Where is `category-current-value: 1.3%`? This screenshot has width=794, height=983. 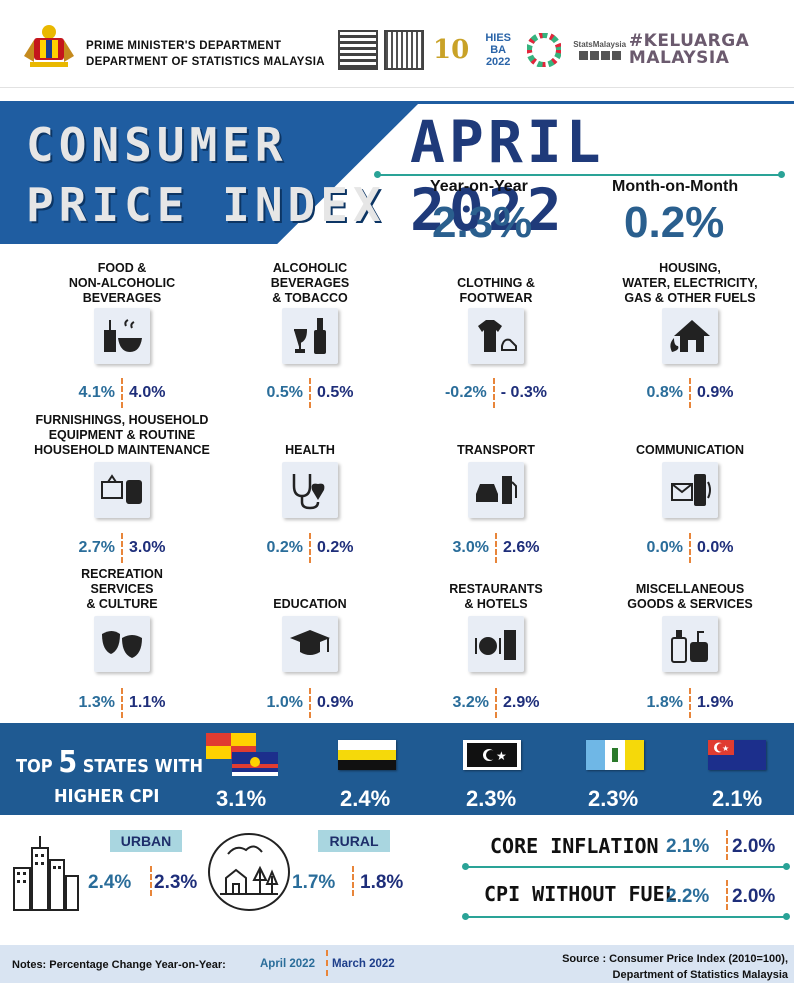
category-current-value: 1.3% is located at coordinates (96, 702).